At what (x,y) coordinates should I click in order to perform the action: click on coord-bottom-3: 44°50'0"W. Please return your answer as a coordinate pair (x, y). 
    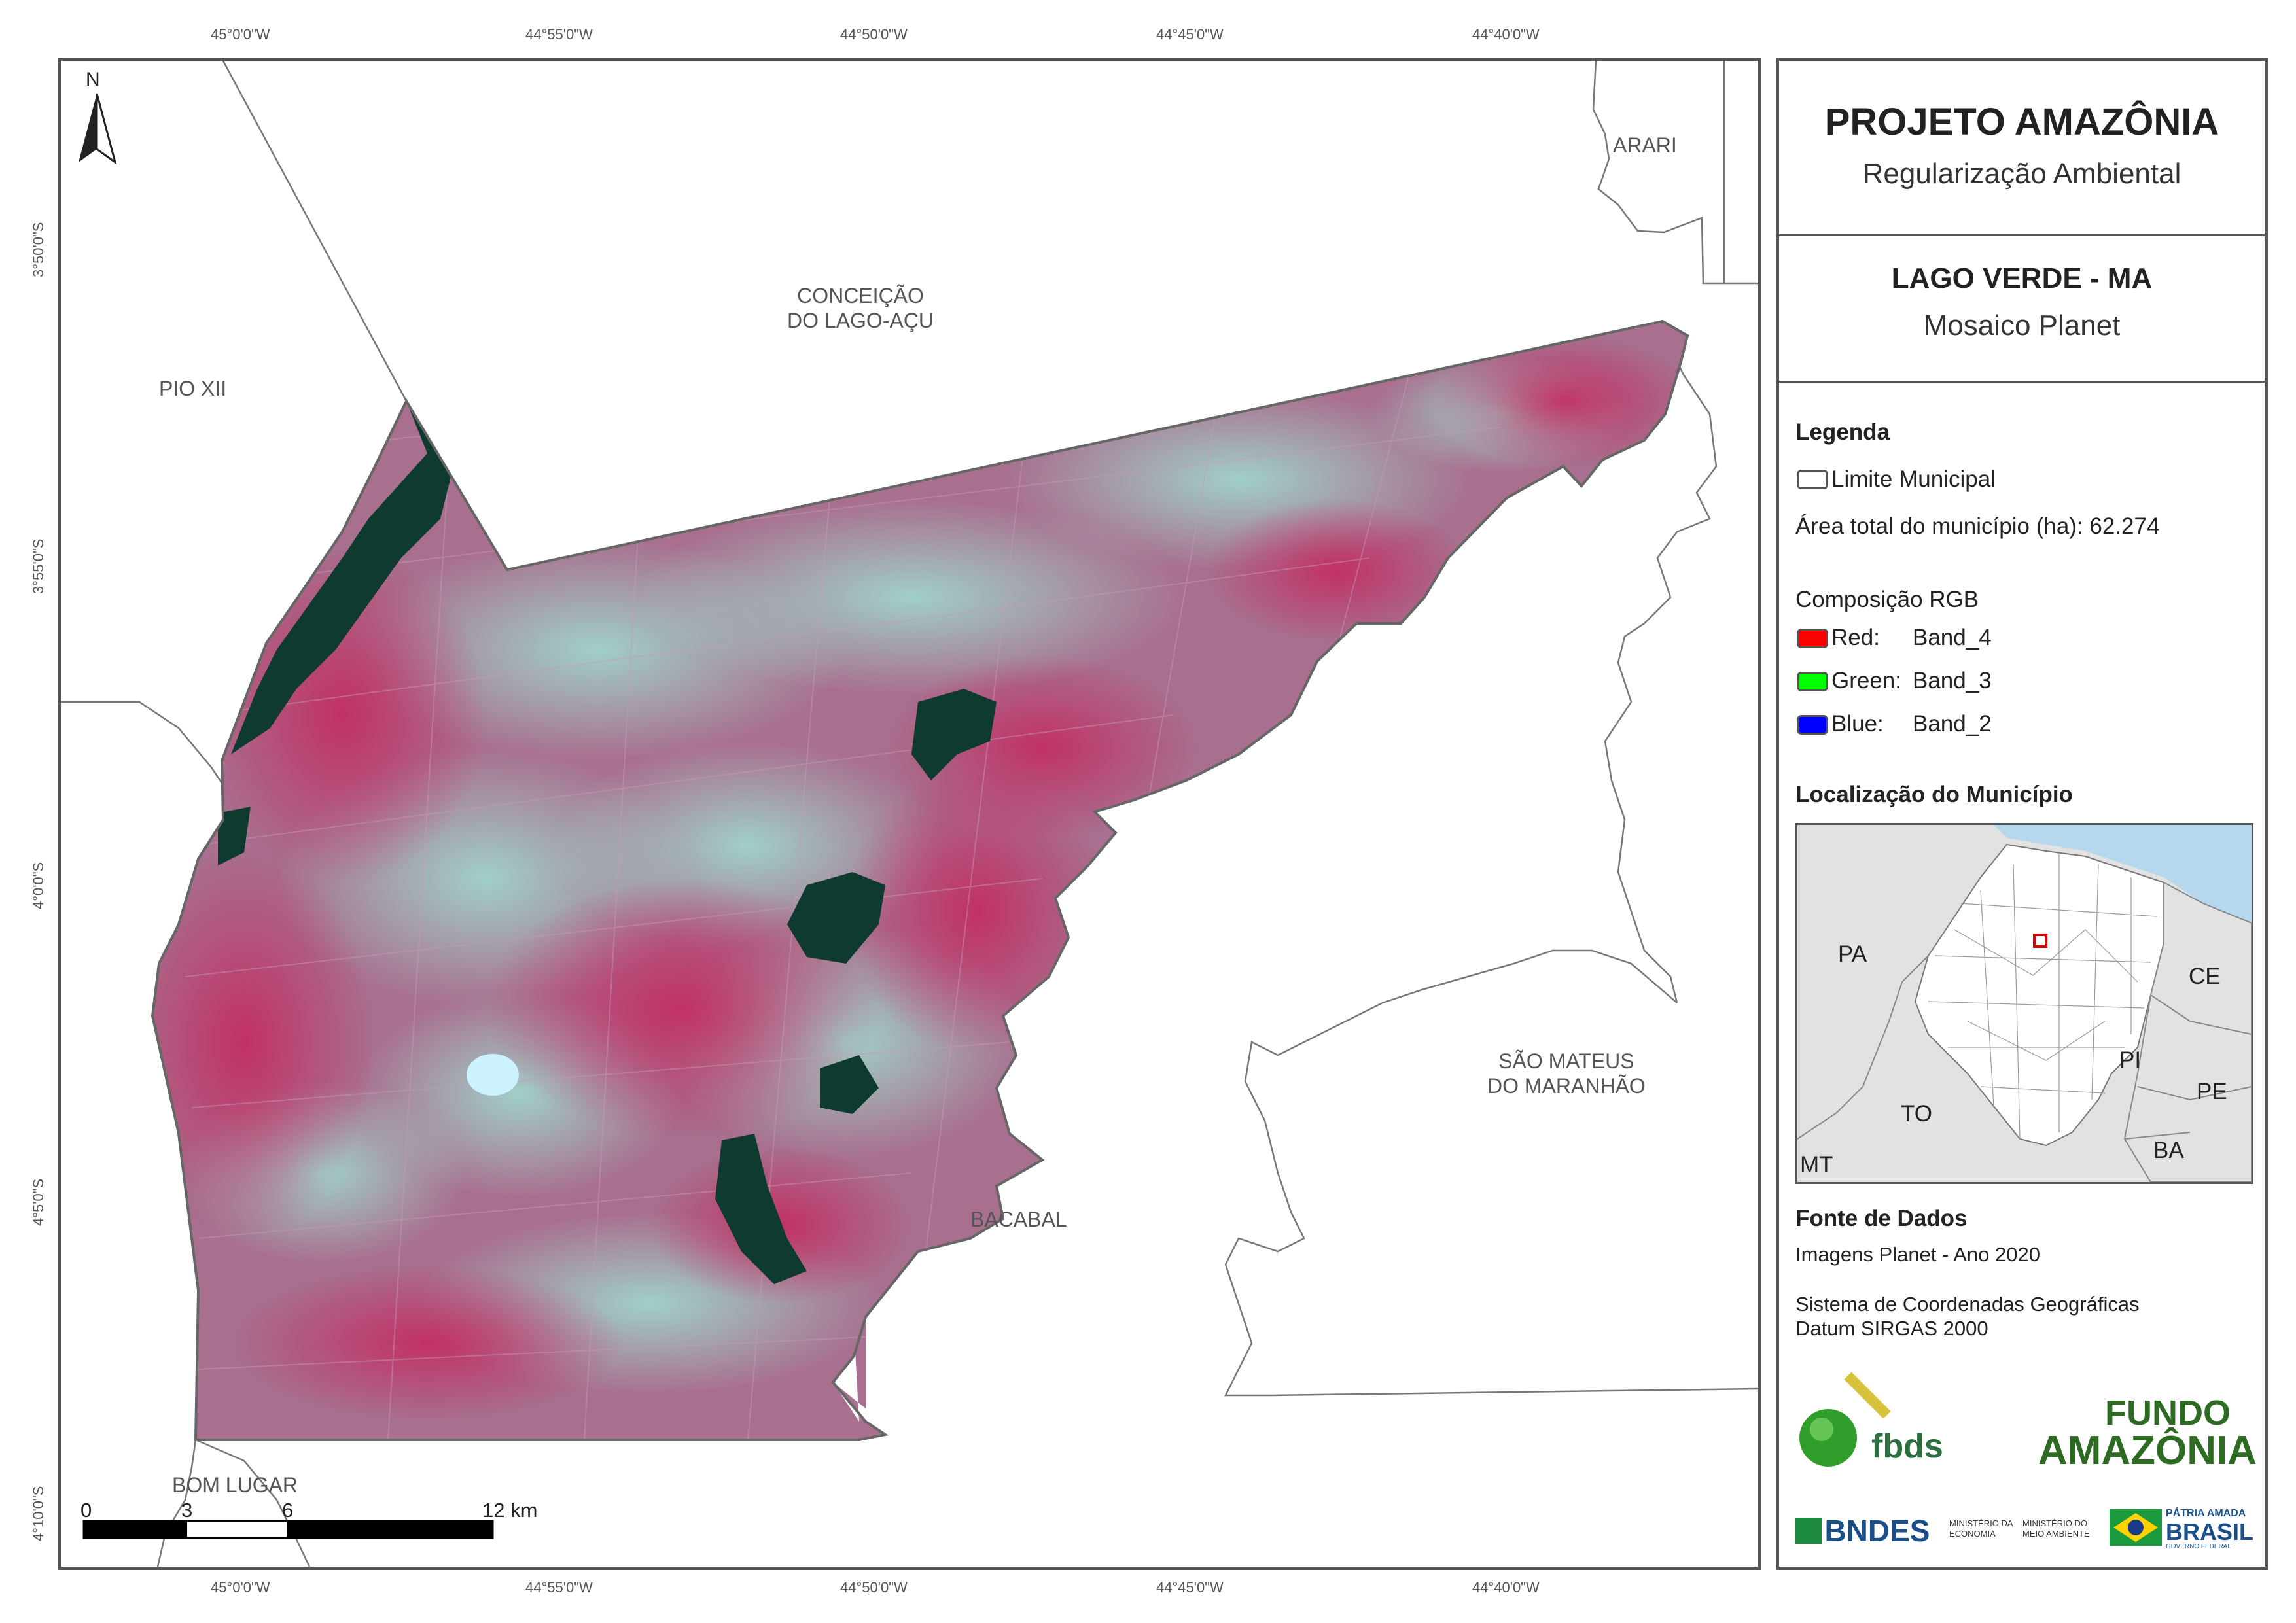
    Looking at the image, I should click on (874, 1588).